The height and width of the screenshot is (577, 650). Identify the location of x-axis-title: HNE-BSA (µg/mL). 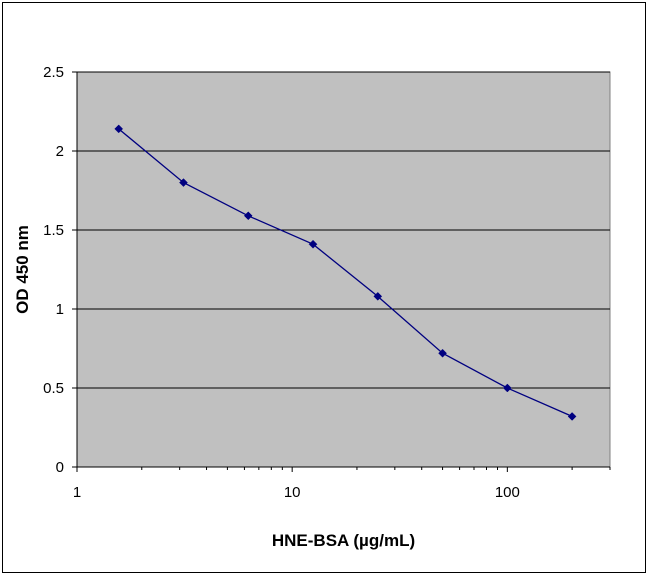
(343, 540).